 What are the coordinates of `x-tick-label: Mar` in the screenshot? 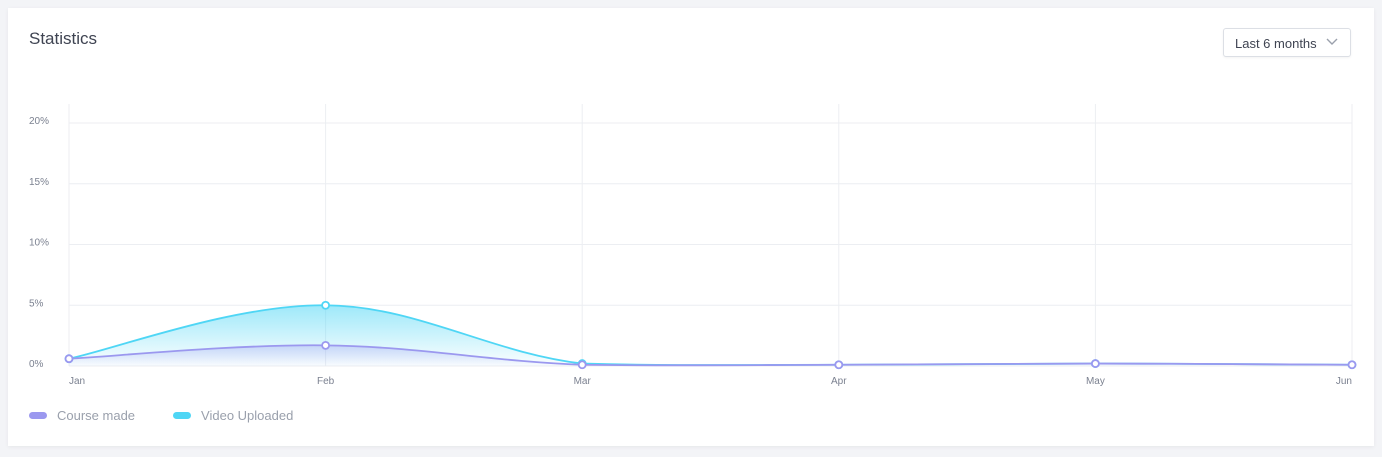 It's located at (583, 381).